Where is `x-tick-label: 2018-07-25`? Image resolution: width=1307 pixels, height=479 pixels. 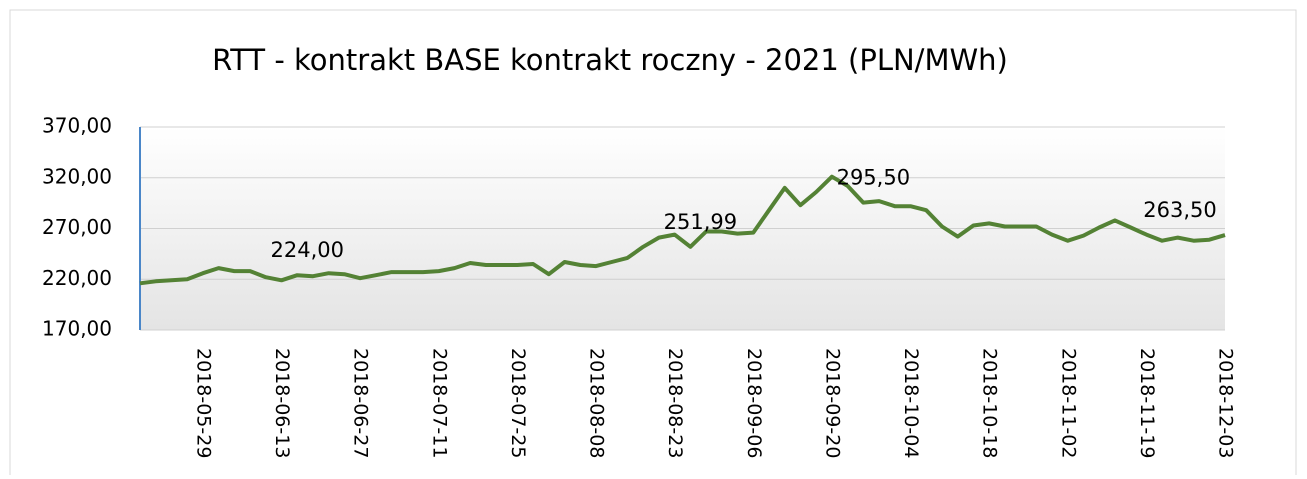 x-tick-label: 2018-07-25 is located at coordinates (518, 403).